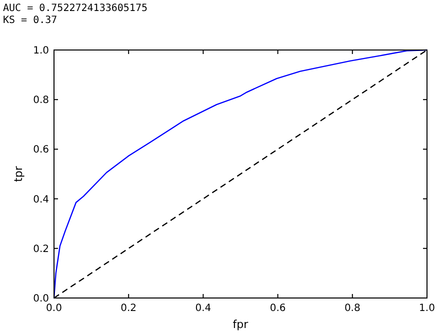 The height and width of the screenshot is (334, 445). What do you see at coordinates (41, 100) in the screenshot?
I see `y-tick-label: 0.8` at bounding box center [41, 100].